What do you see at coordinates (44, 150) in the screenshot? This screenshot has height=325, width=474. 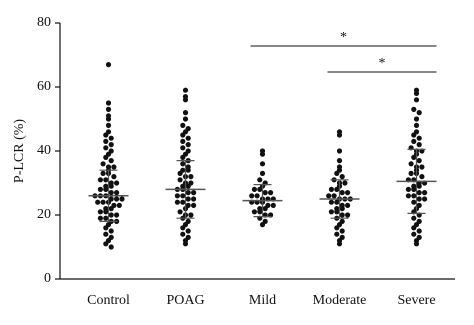 I see `y-tick-label: 40` at bounding box center [44, 150].